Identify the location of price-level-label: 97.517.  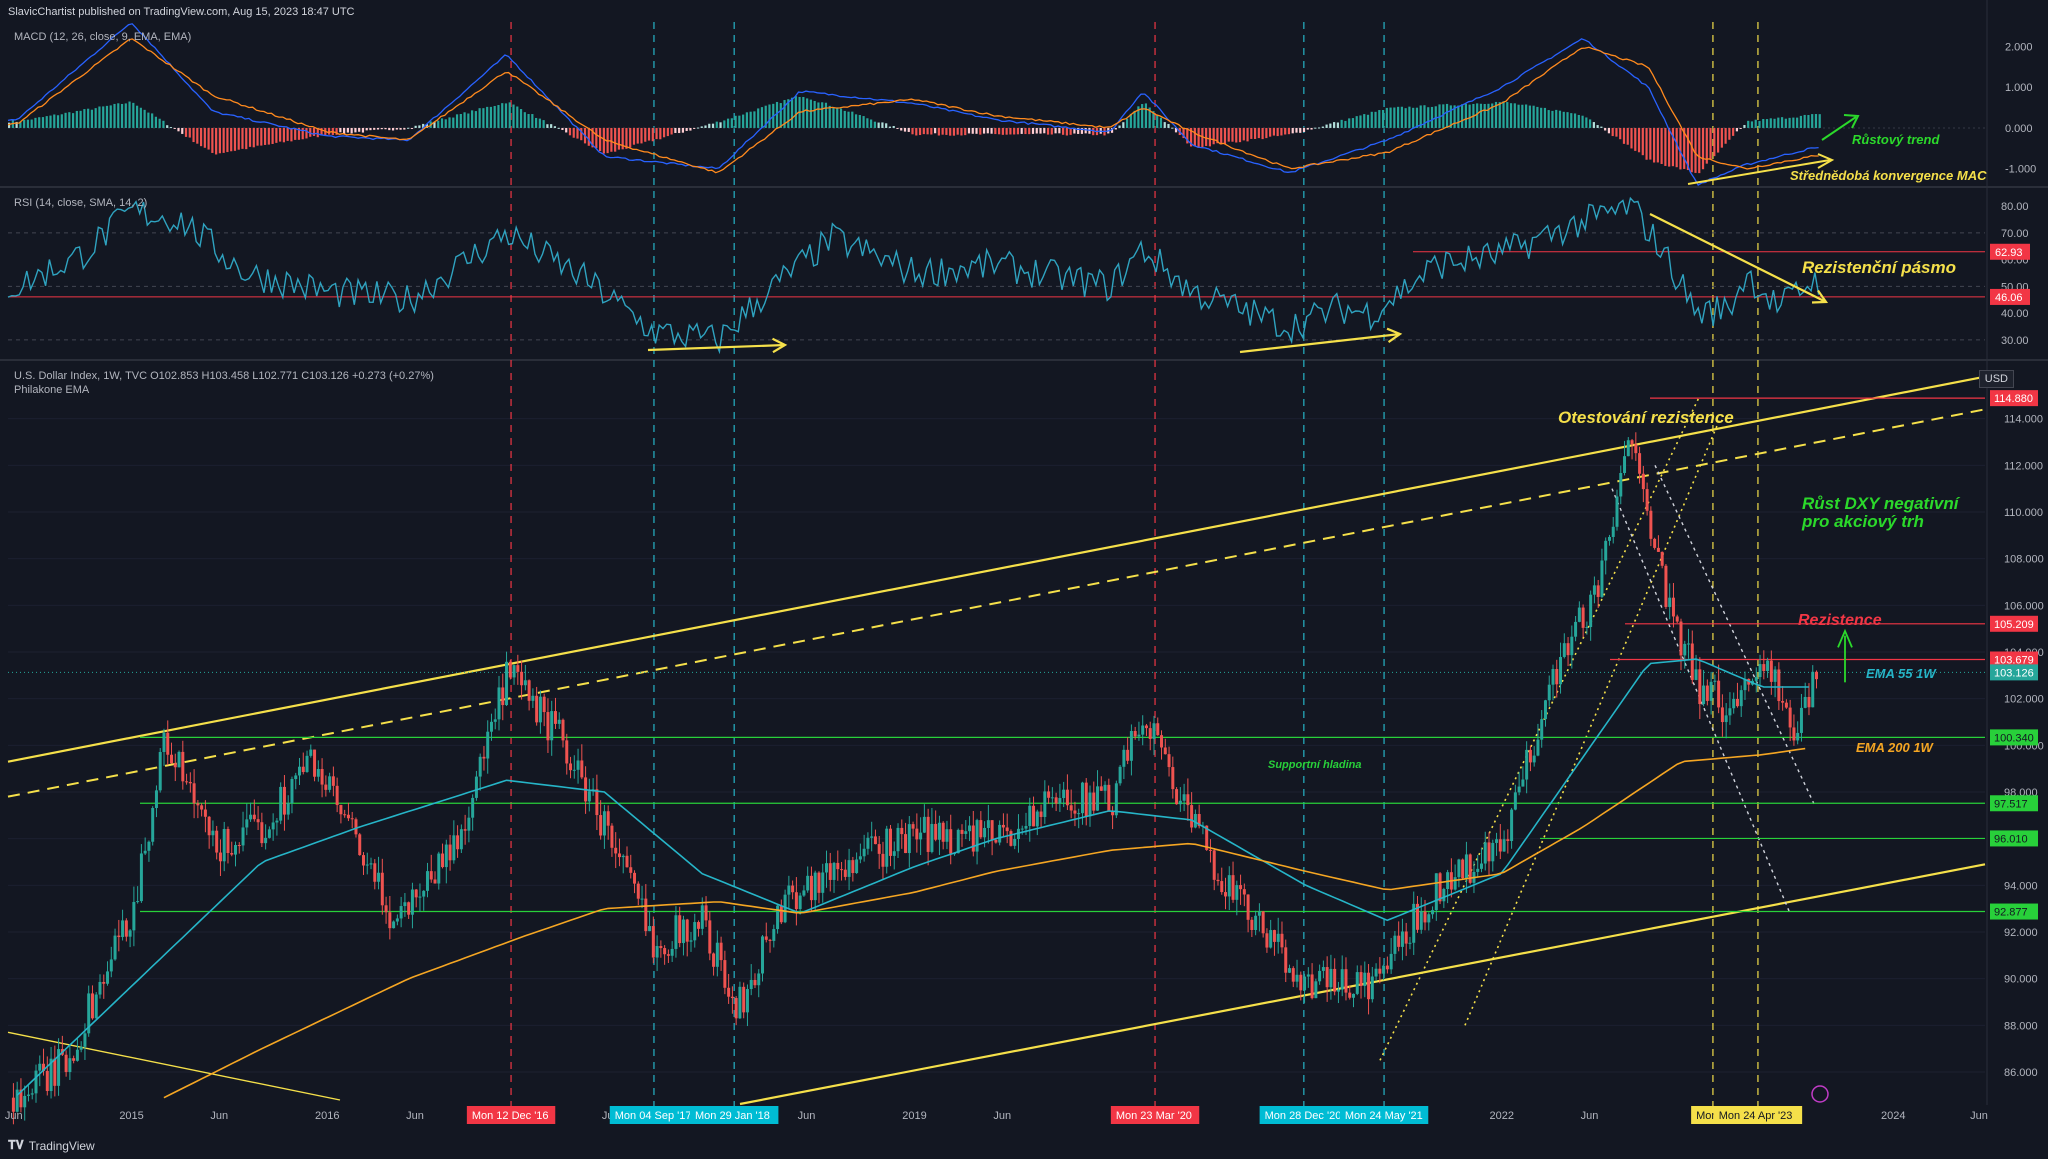
(2011, 804).